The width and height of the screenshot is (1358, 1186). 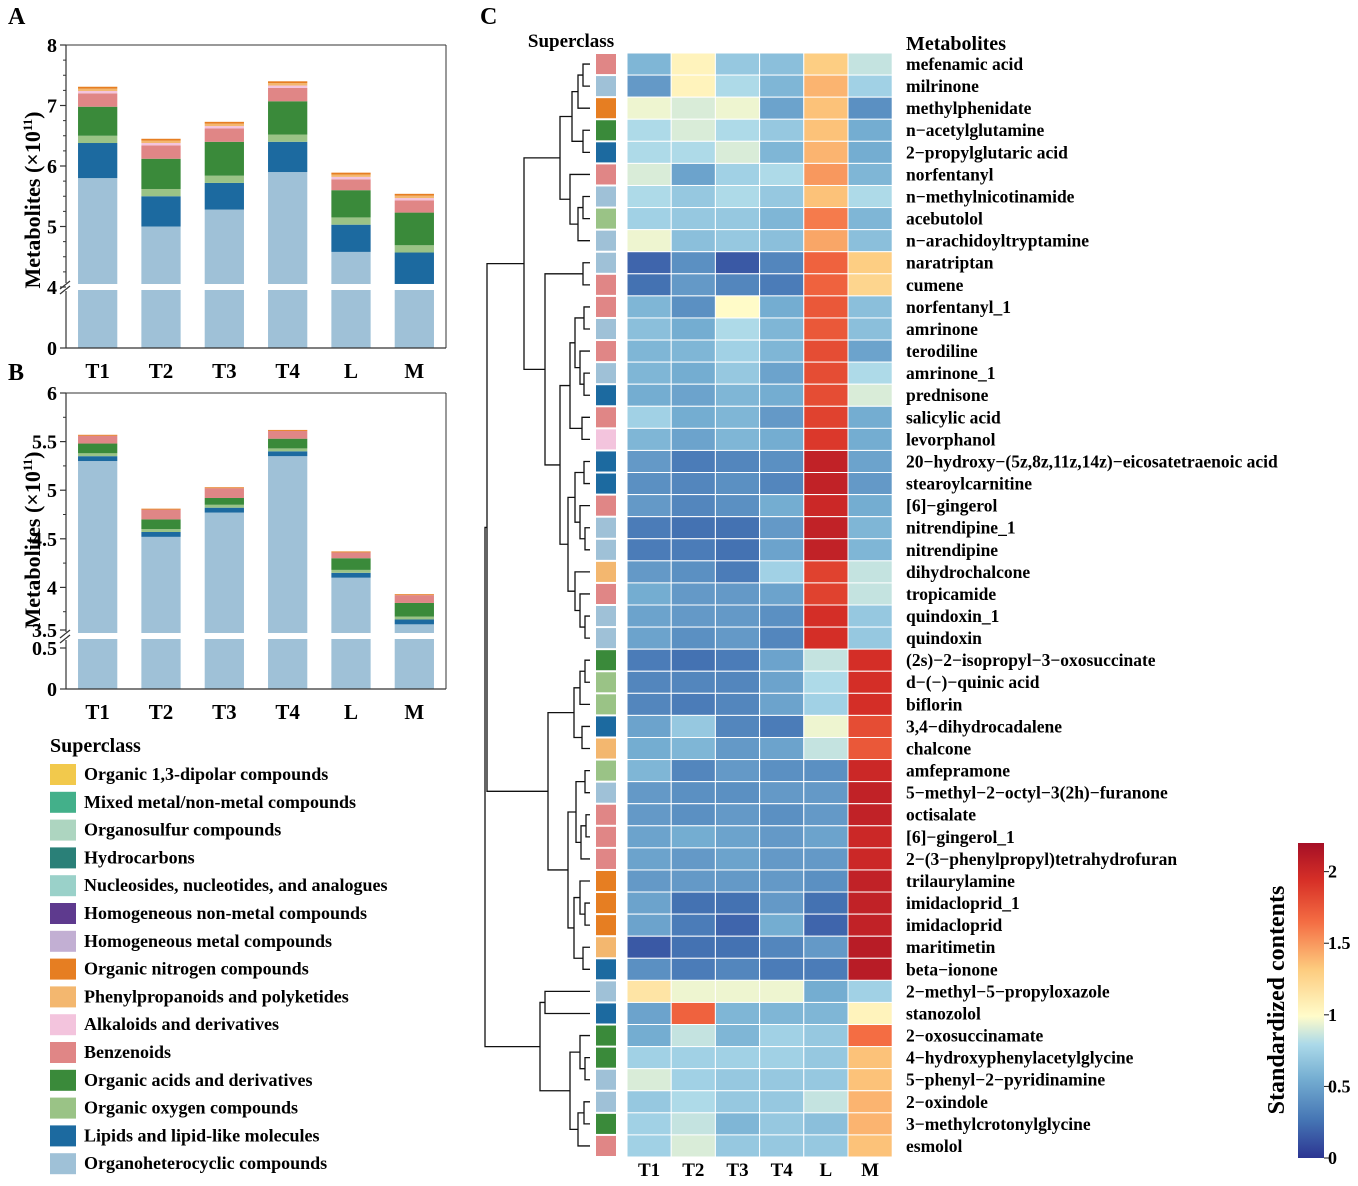 I want to click on metabolite-label: (2s)−2−isopropyl−3−oxosuccinate, so click(x=1031, y=660).